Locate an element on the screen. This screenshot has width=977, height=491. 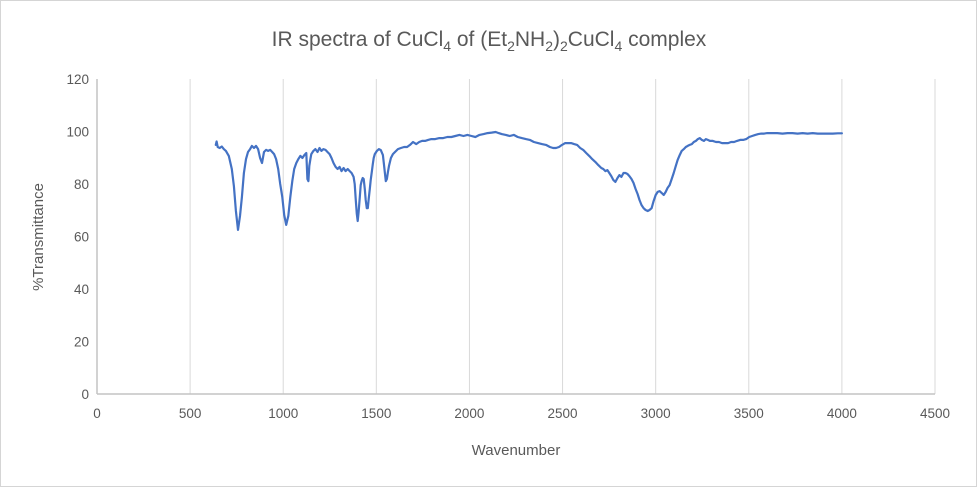
svg-text: 500 is located at coordinates (190, 413).